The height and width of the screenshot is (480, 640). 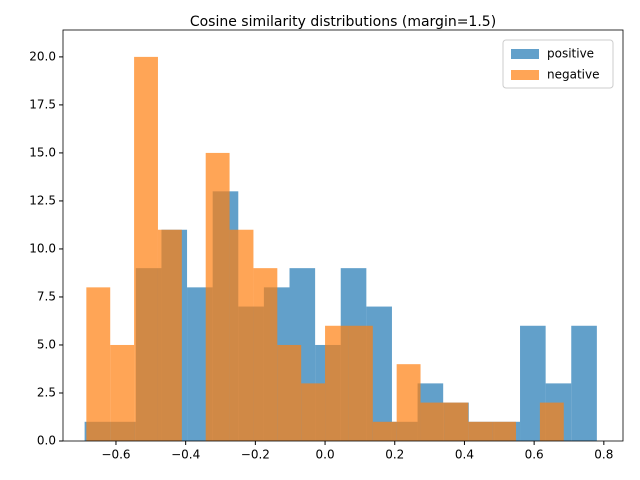 I want to click on x-tick-label: 0.6, so click(x=534, y=455).